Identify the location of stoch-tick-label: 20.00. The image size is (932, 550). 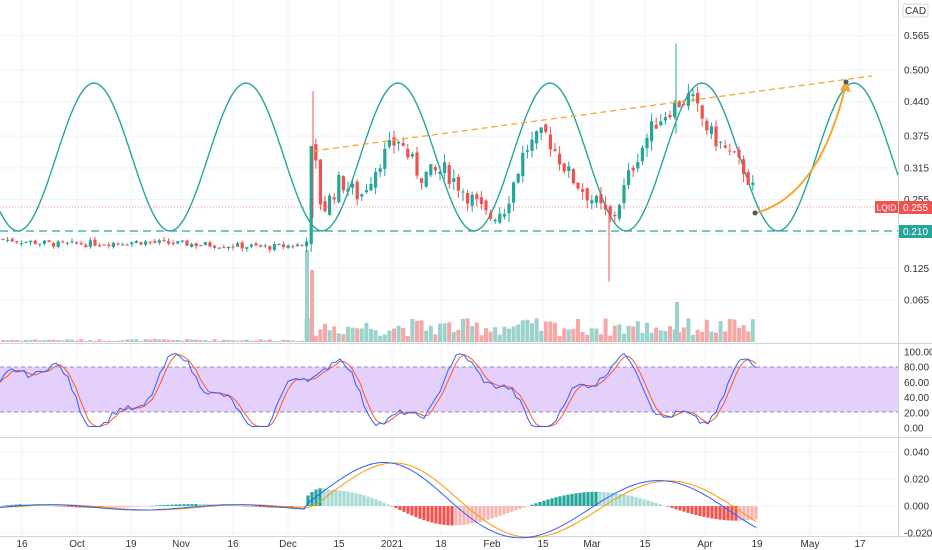
(916, 413).